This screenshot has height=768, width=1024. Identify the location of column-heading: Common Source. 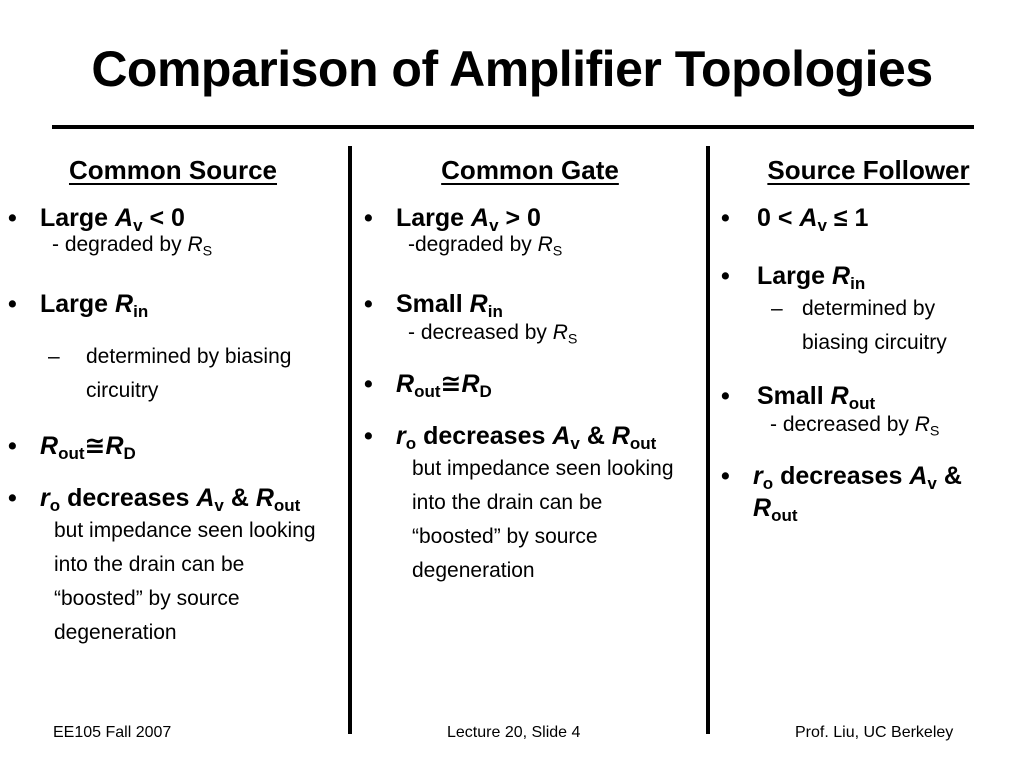
(173, 170).